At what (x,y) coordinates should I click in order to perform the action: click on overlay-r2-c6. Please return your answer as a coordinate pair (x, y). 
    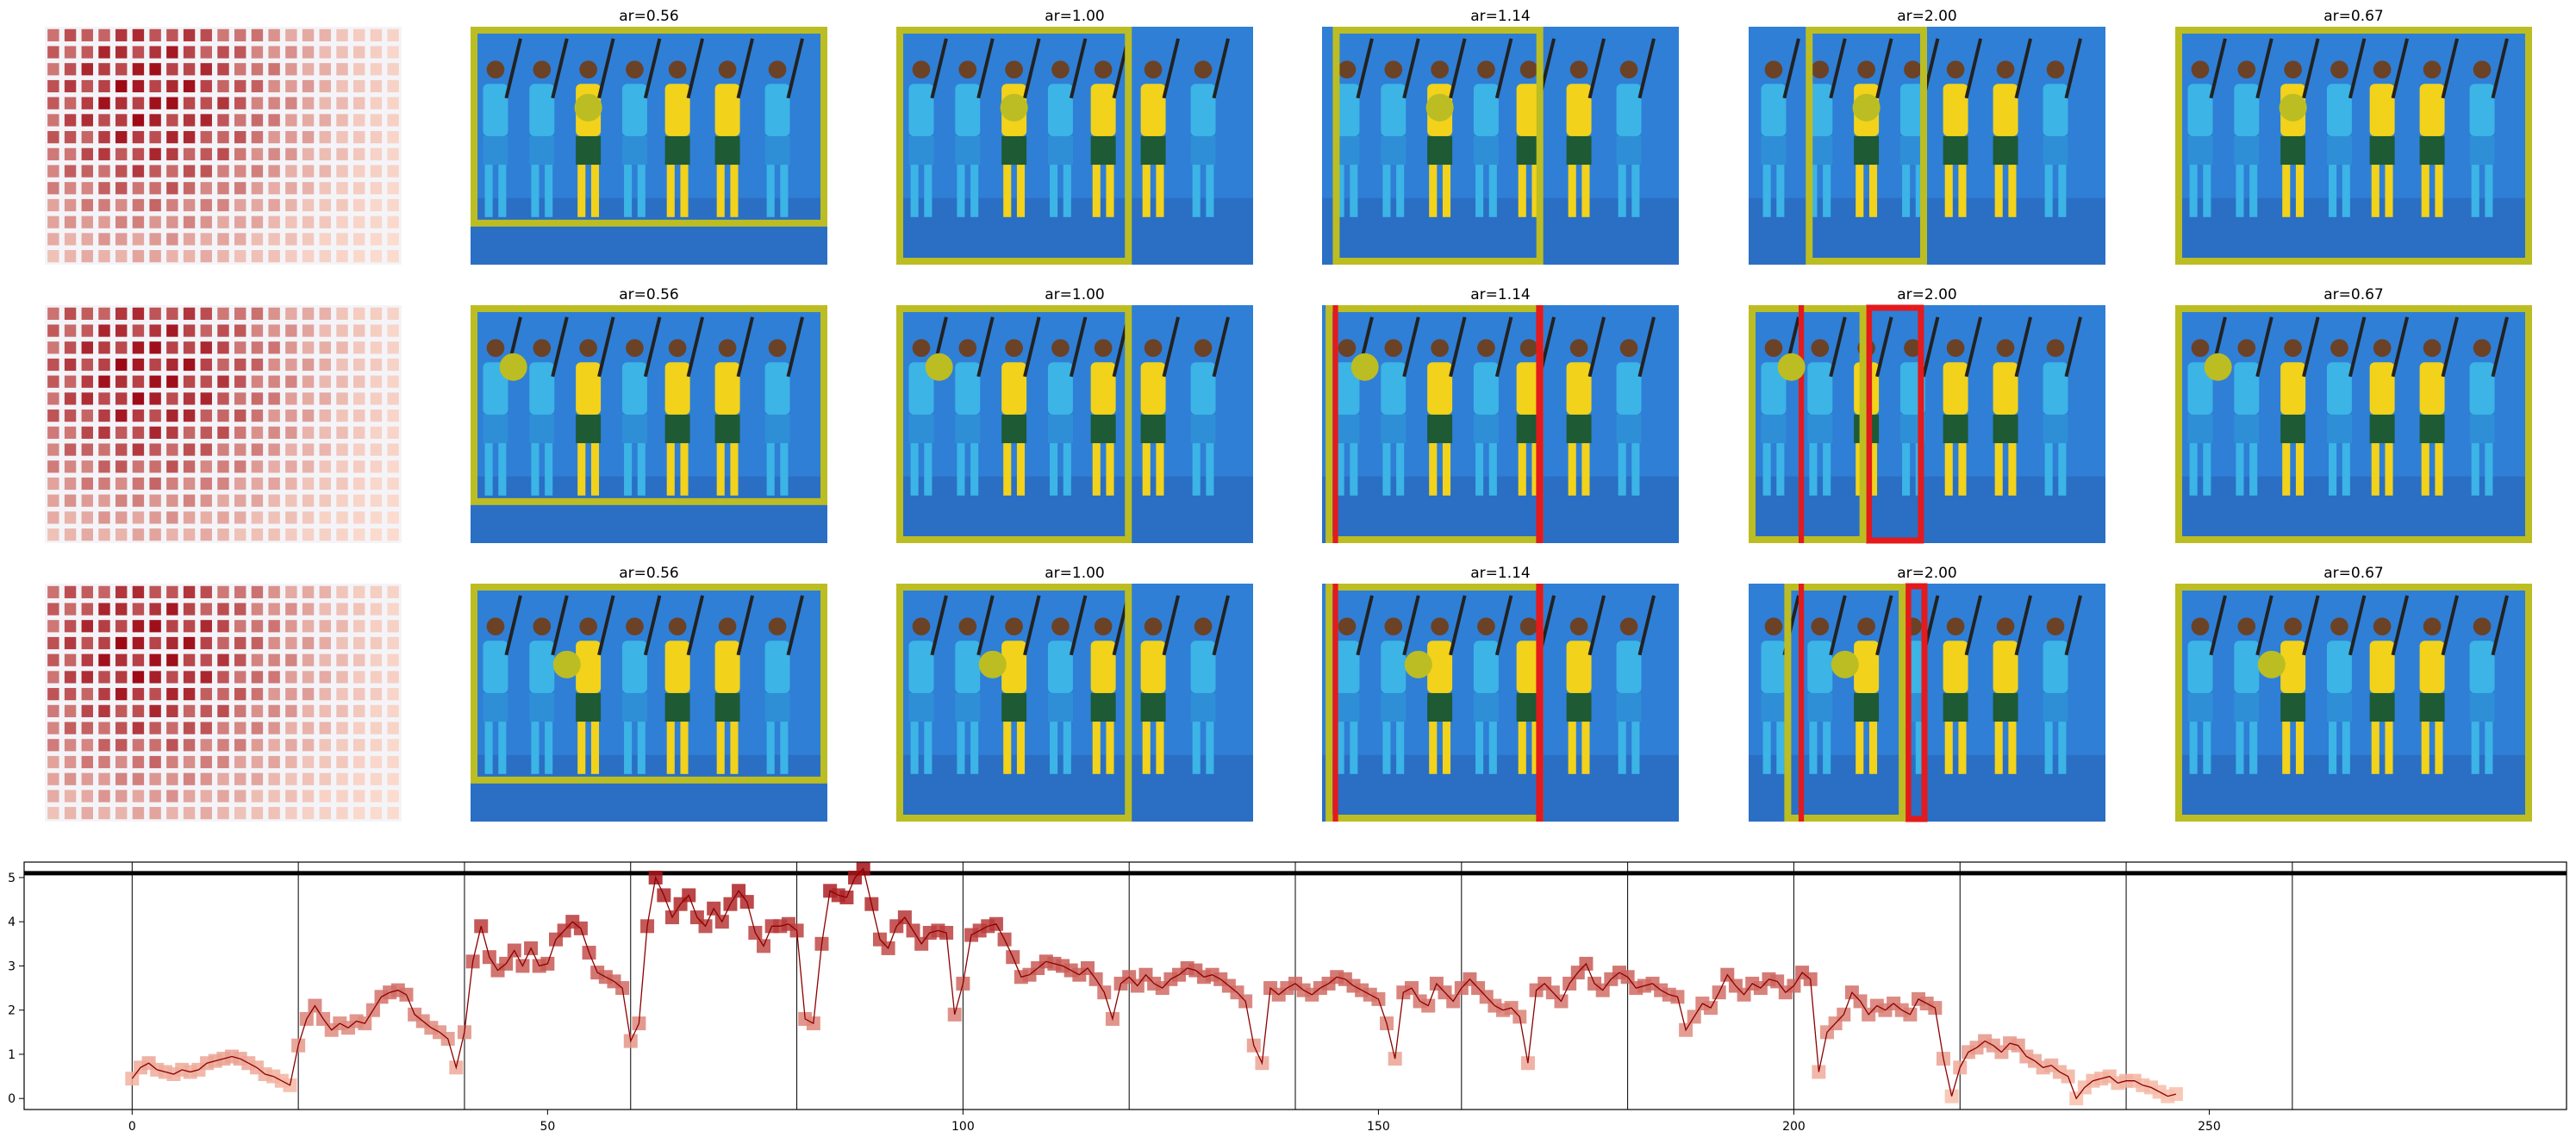
    Looking at the image, I should click on (2353, 424).